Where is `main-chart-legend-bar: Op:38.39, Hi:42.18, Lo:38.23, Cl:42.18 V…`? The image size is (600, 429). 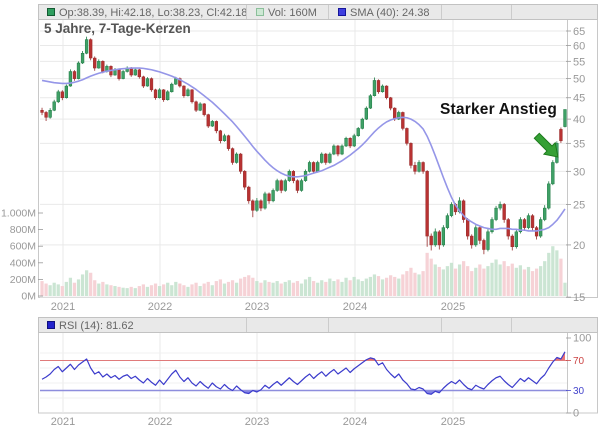 main-chart-legend-bar: Op:38.39, Hi:42.18, Lo:38.23, Cl:42.18 V… is located at coordinates (318, 12).